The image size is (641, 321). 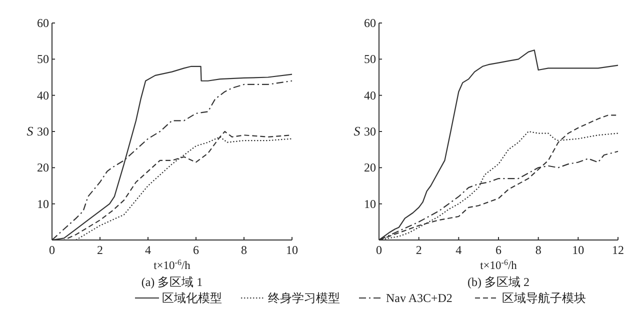 What do you see at coordinates (192, 298) in the screenshot?
I see `legend-label: 区域化模型` at bounding box center [192, 298].